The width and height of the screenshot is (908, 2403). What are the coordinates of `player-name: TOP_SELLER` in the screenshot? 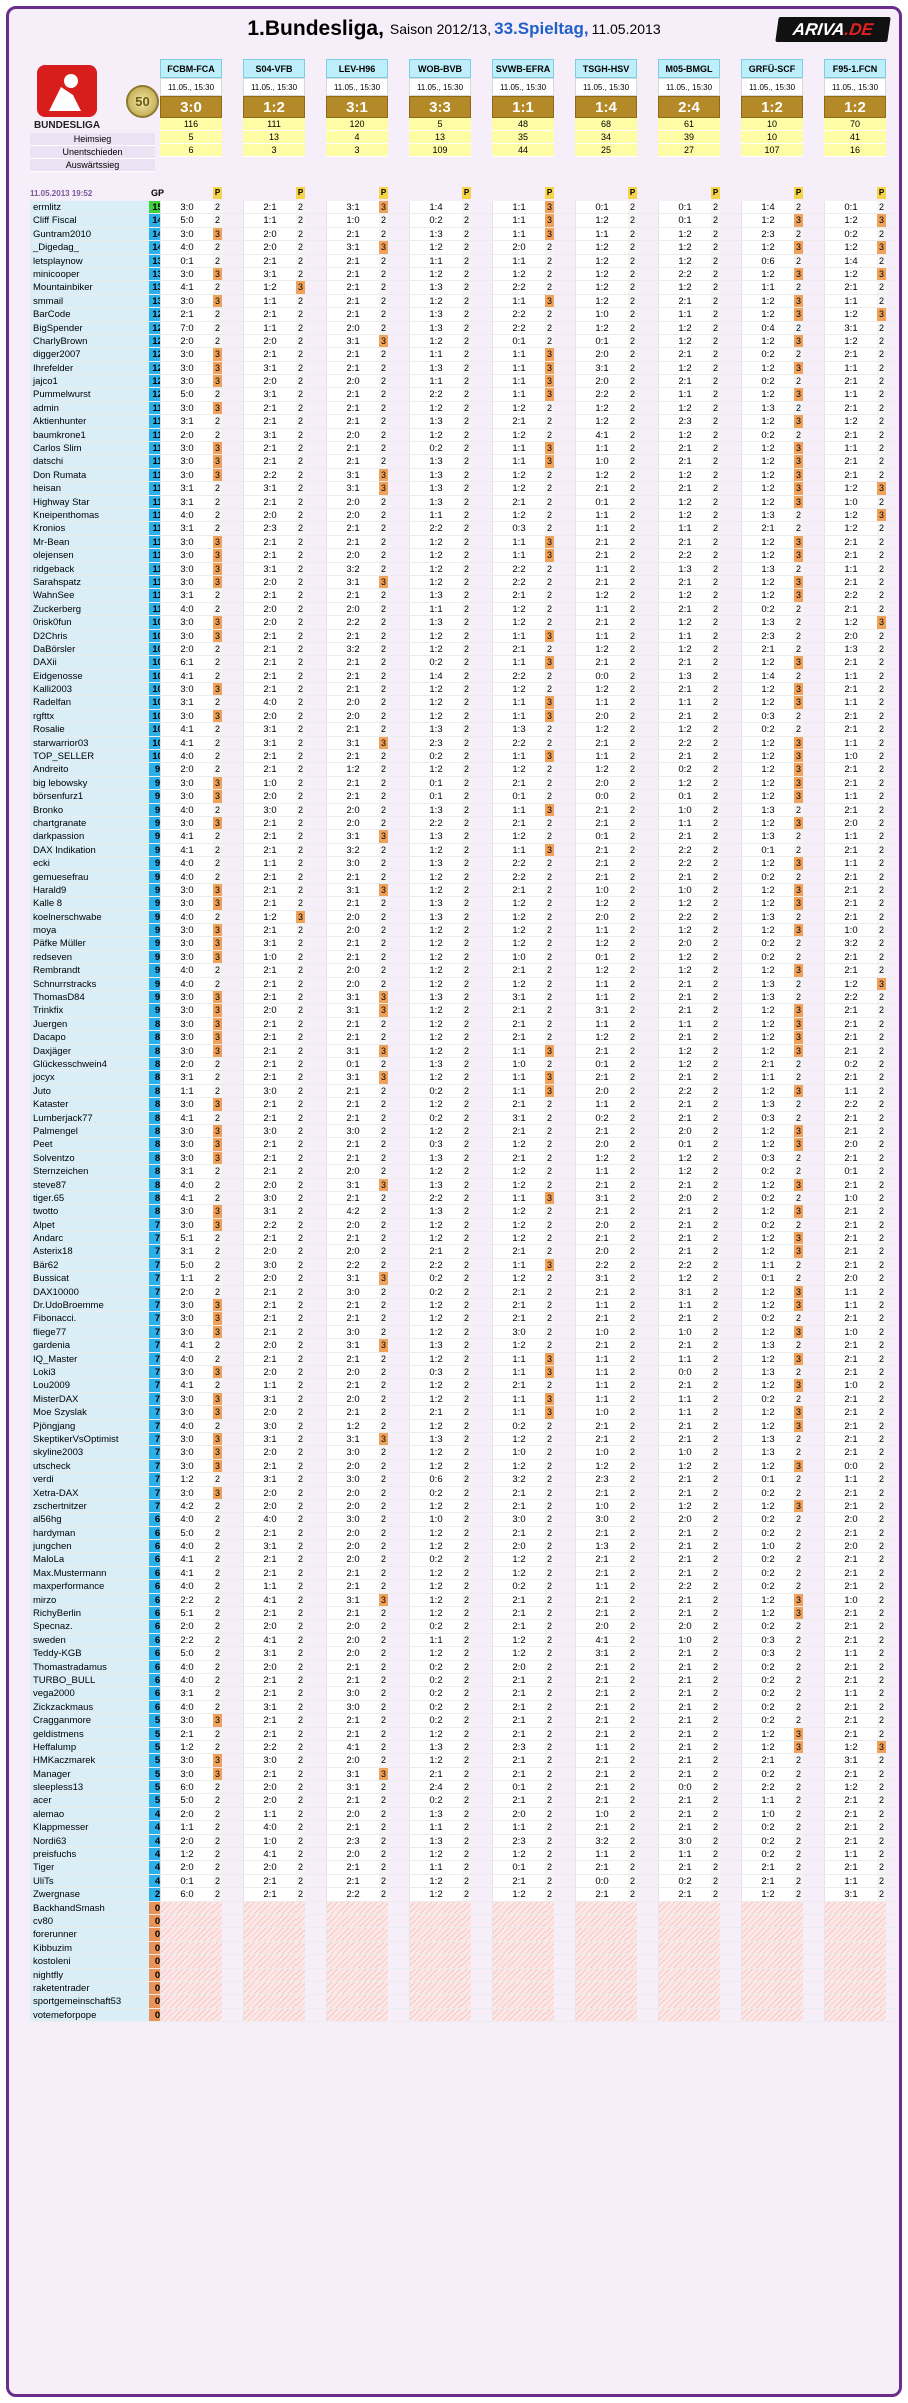 It's located at (89, 757).